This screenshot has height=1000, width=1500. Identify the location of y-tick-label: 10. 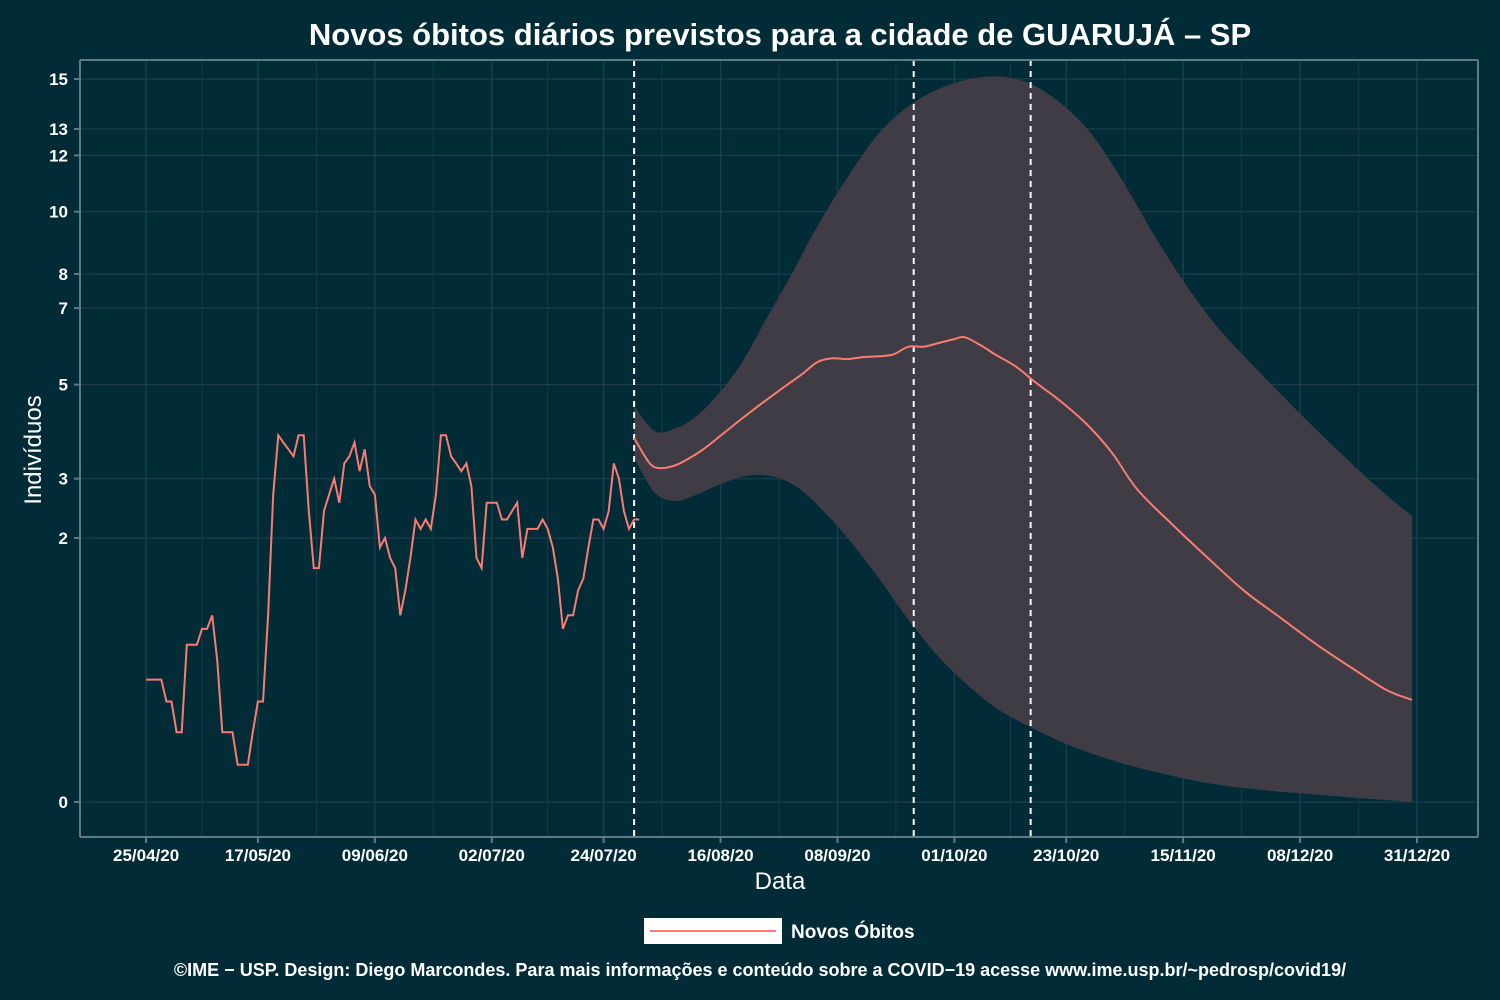
(58, 212).